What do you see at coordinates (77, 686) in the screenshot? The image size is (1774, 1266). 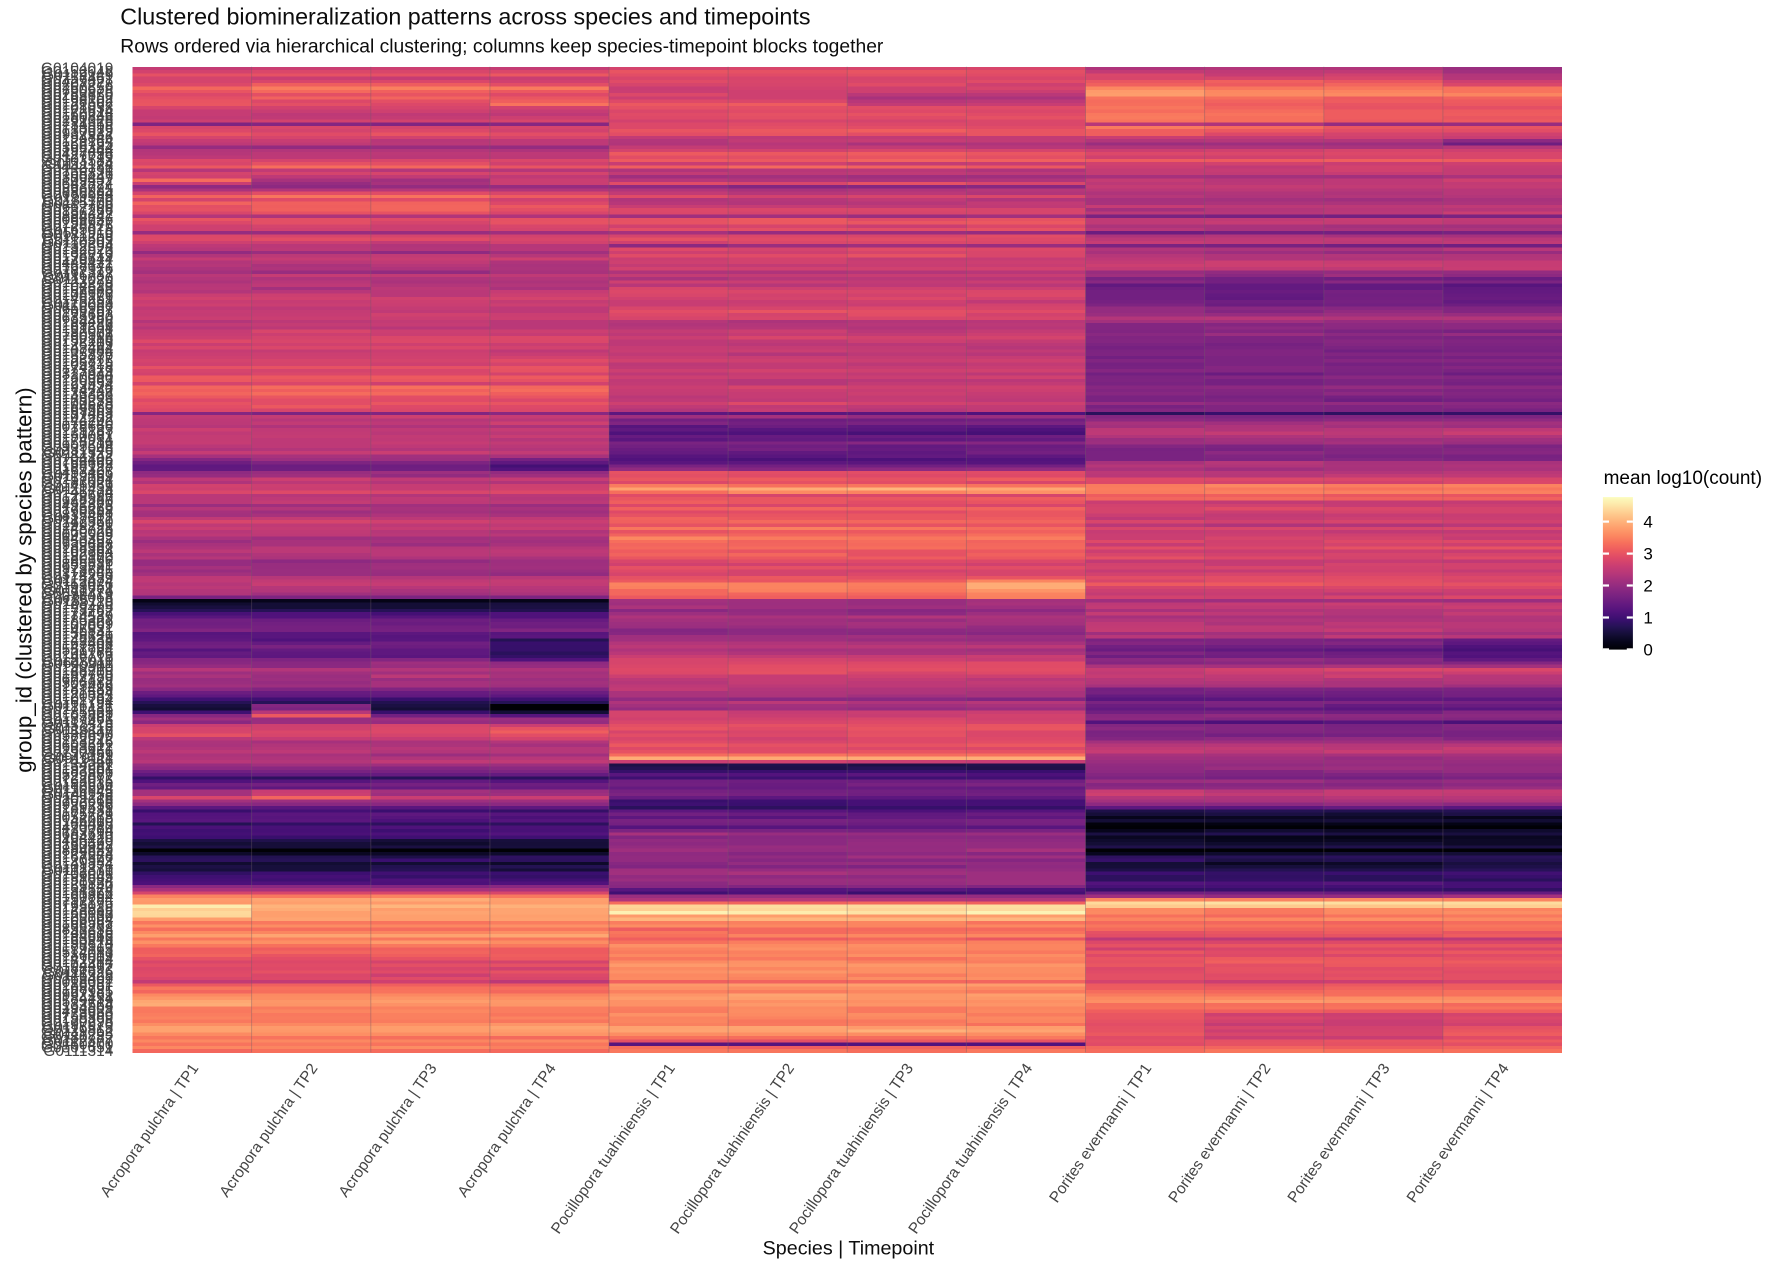 I see `svg-text: G0123419` at bounding box center [77, 686].